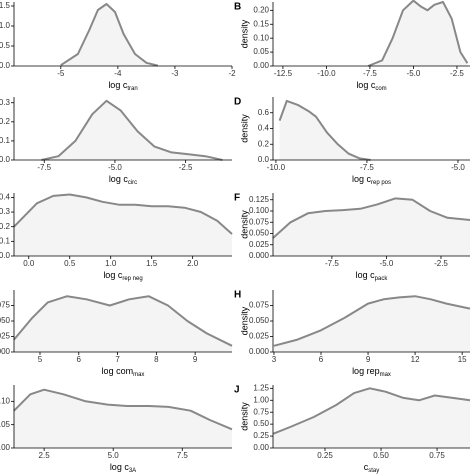  I want to click on panel-label: B, so click(237, 7).